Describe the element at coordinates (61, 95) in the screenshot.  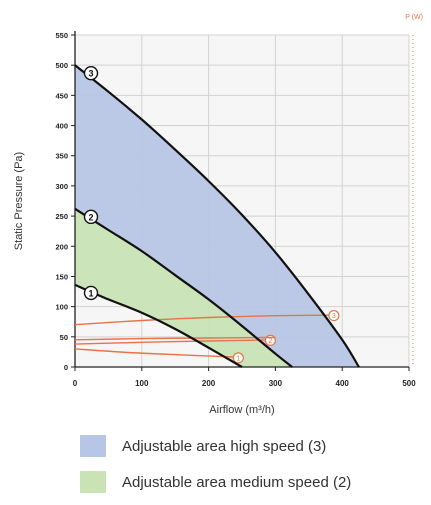
I see `y-tick-label-450: 450` at that location.